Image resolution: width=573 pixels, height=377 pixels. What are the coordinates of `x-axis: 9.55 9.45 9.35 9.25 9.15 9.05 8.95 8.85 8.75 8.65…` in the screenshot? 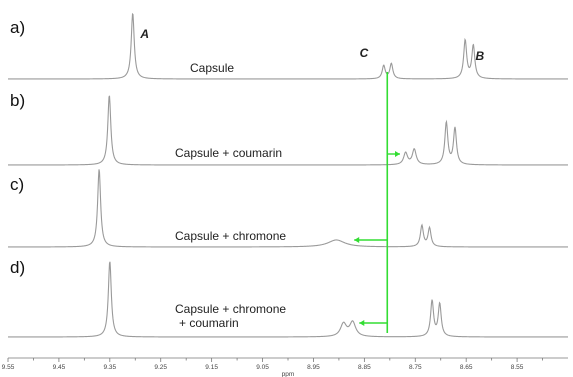 It's located at (285, 367).